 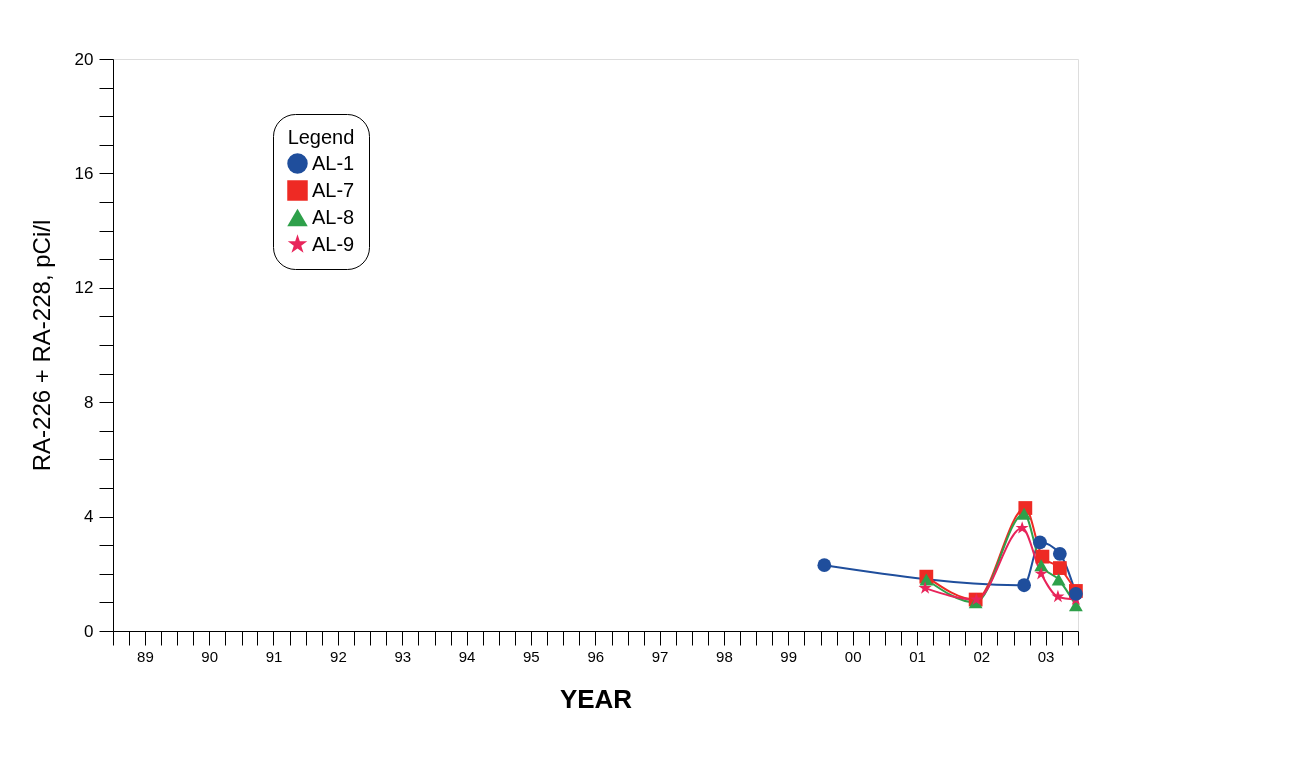 I want to click on y-tick-label: 4, so click(x=89, y=517).